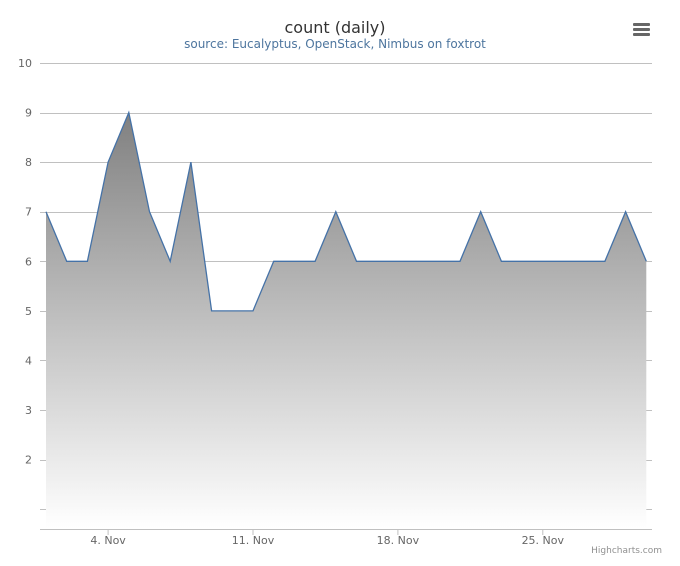 This screenshot has width=680, height=566. Describe the element at coordinates (626, 551) in the screenshot. I see `credits-link: Highcharts.com` at that location.